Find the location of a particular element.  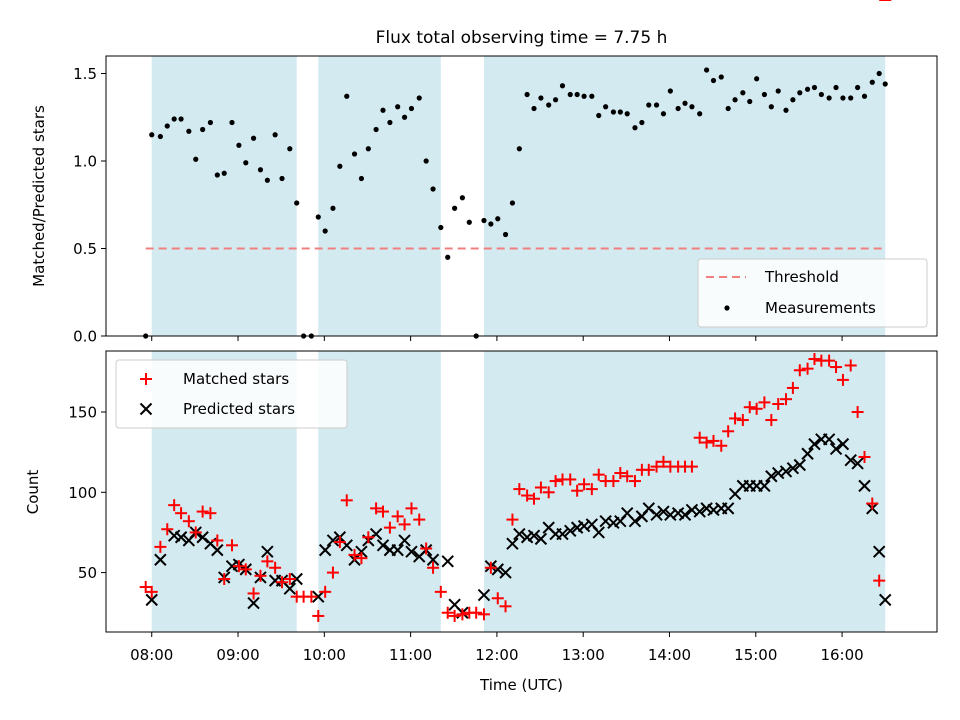

predicted-legend-marker is located at coordinates (146, 409).